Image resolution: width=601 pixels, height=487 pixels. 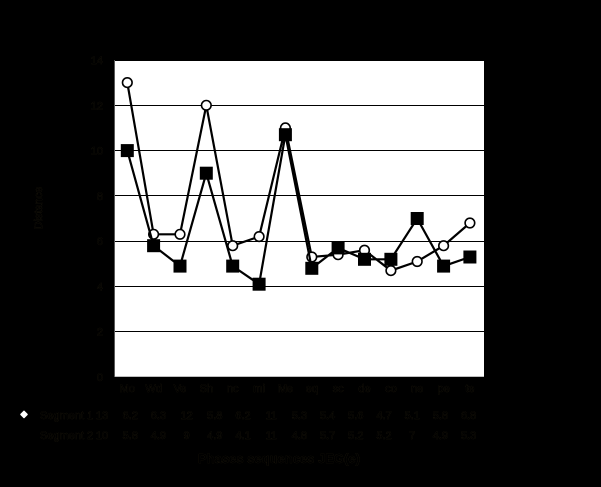 What do you see at coordinates (180, 389) in the screenshot?
I see `svg-text: Ve` at bounding box center [180, 389].